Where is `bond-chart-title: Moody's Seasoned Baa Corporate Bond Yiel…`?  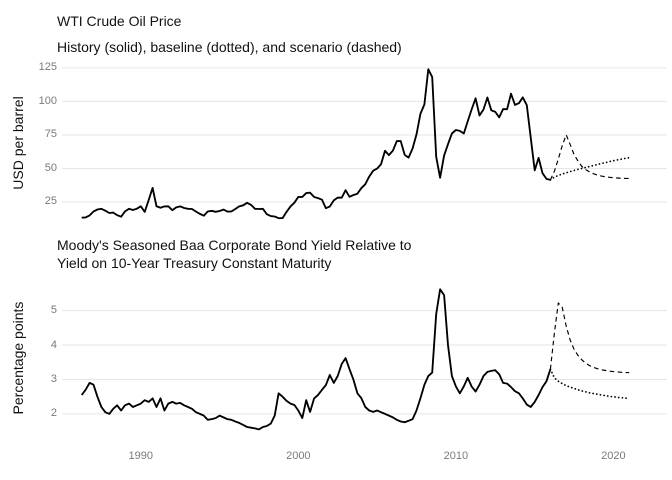 bond-chart-title: Moody's Seasoned Baa Corporate Bond Yiel… is located at coordinates (234, 254).